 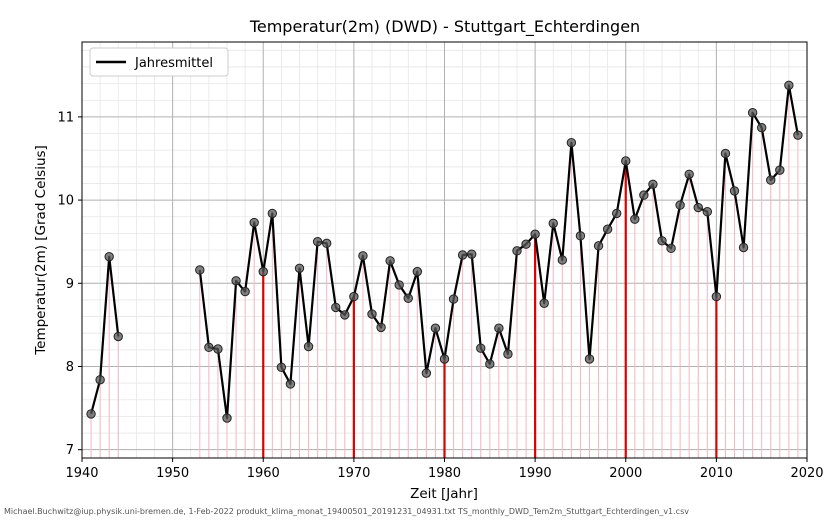 What do you see at coordinates (70, 450) in the screenshot?
I see `y-tick-label: 7` at bounding box center [70, 450].